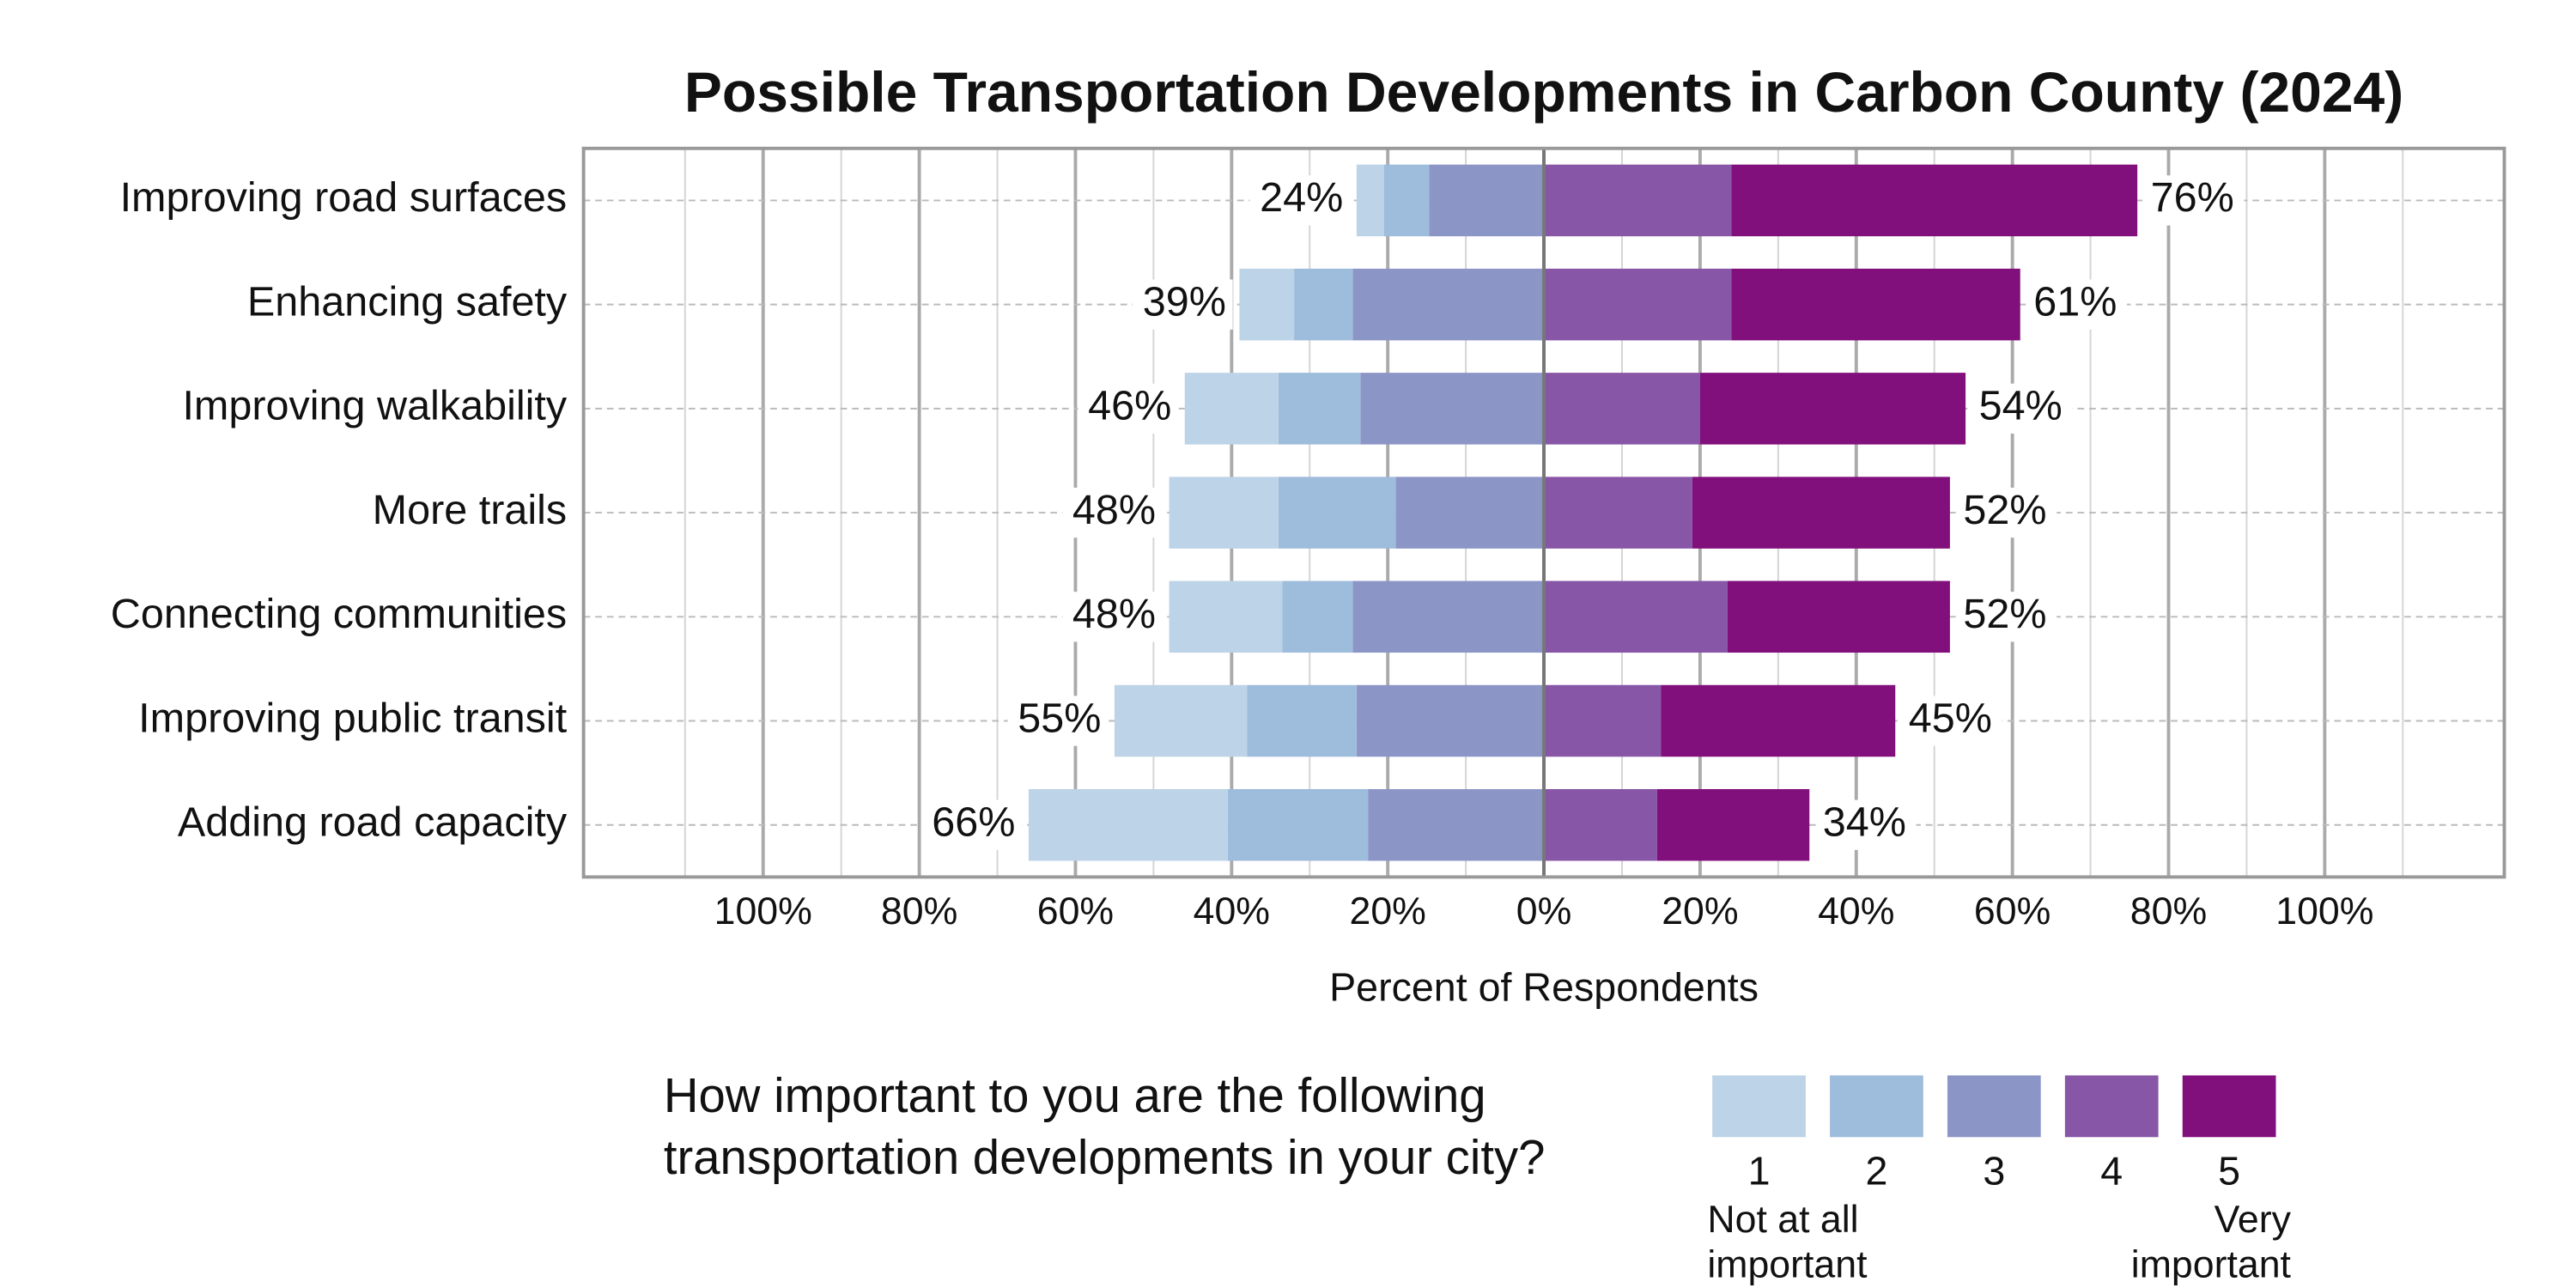 The width and height of the screenshot is (2576, 1288). Describe the element at coordinates (1544, 911) in the screenshot. I see `x-tick-label: 0%` at that location.